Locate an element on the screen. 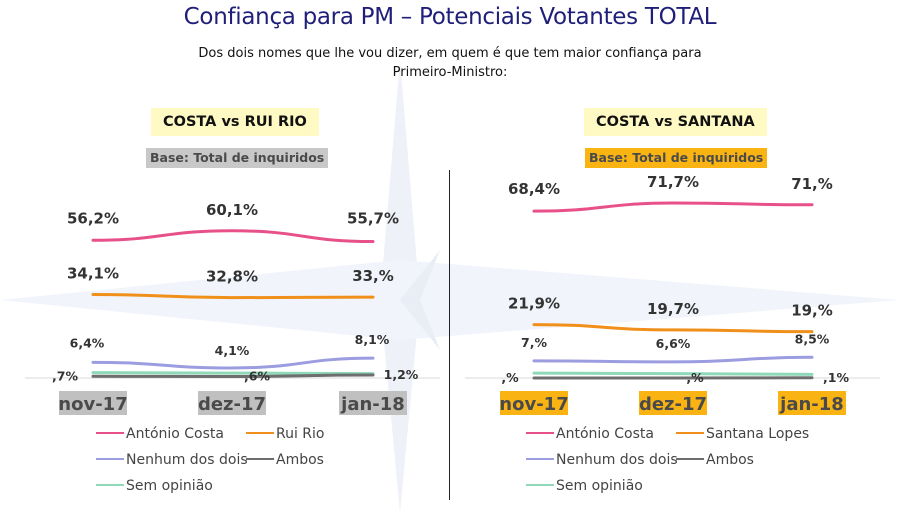  right-data-label: 68,4% is located at coordinates (534, 189).